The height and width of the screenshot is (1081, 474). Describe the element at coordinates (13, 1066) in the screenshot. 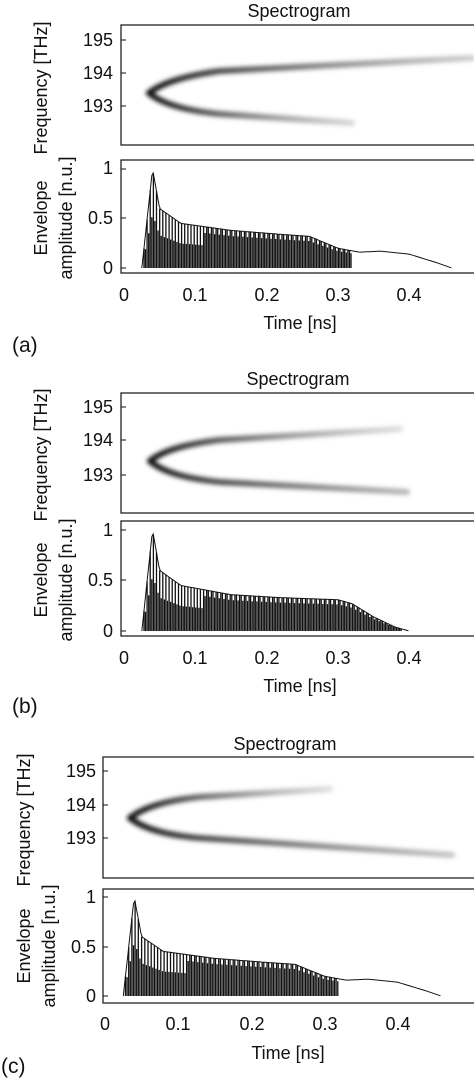

I see `panel-label: (c)` at that location.